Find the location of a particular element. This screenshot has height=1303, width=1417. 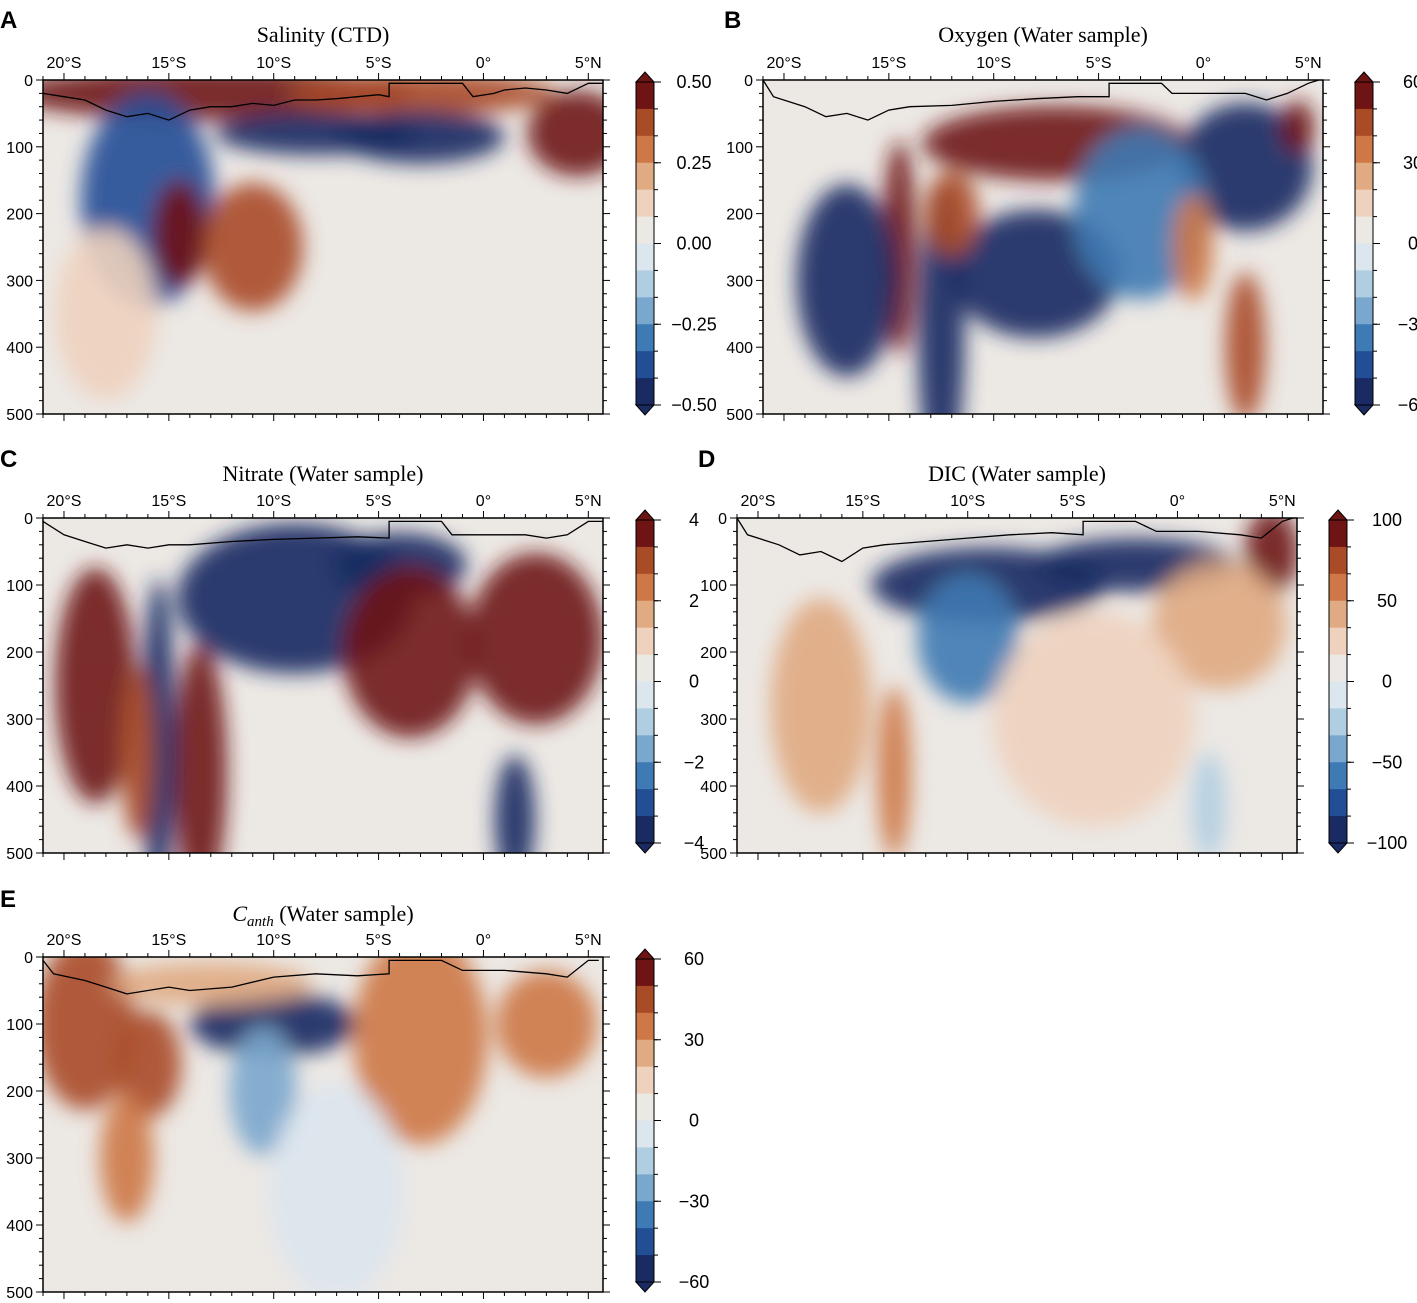

heatmap-field is located at coordinates (1043, 247).